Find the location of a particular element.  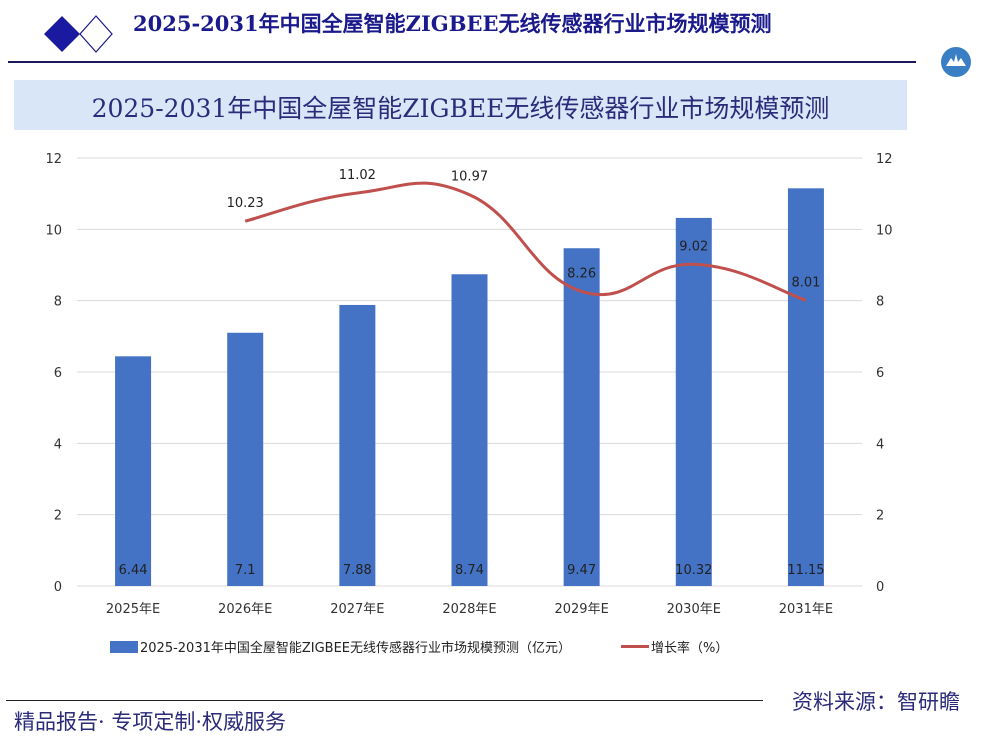

bar-data-label: 9.47 is located at coordinates (581, 570).